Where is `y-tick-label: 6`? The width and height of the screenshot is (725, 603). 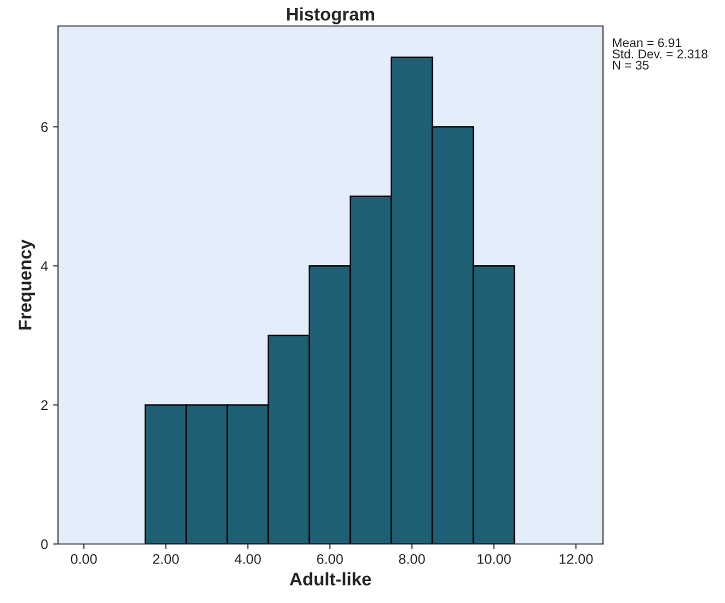
y-tick-label: 6 is located at coordinates (44, 127).